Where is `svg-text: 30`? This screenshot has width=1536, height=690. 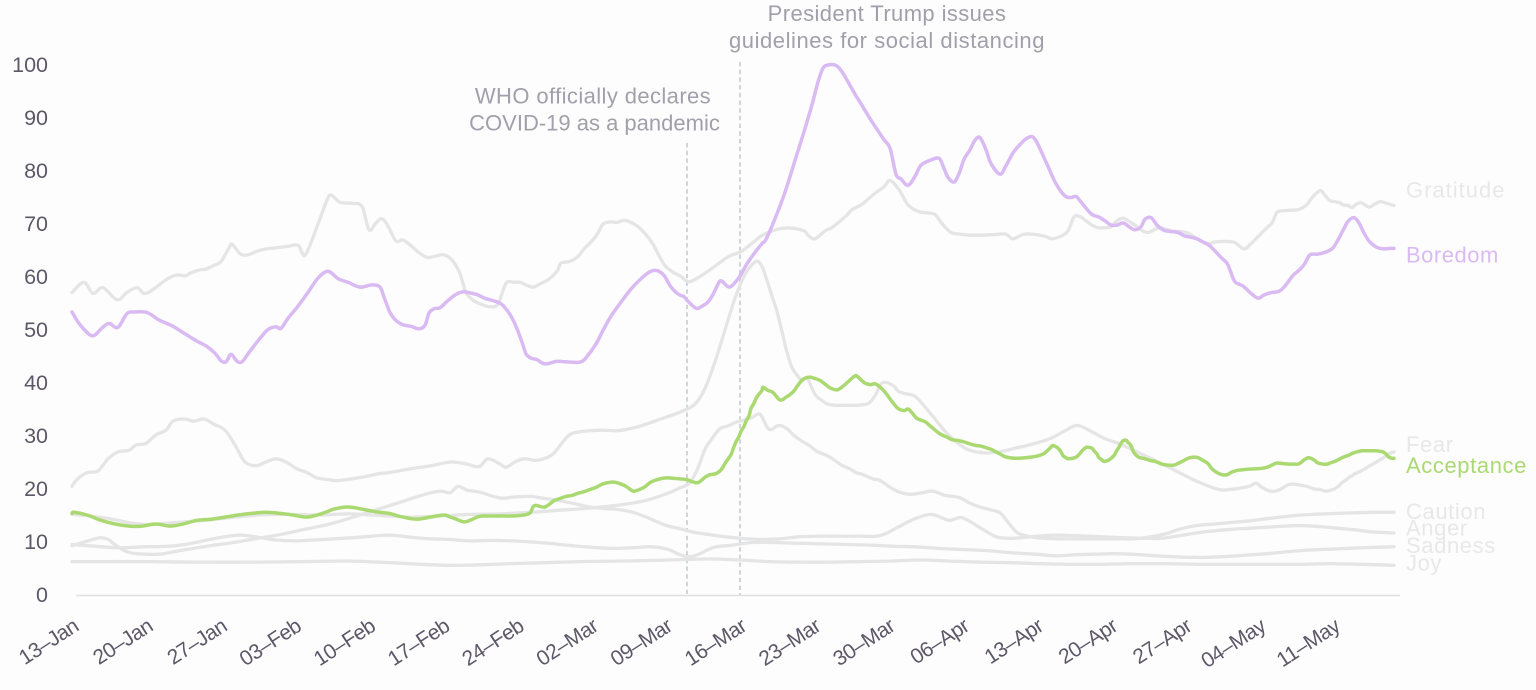 svg-text: 30 is located at coordinates (36, 436).